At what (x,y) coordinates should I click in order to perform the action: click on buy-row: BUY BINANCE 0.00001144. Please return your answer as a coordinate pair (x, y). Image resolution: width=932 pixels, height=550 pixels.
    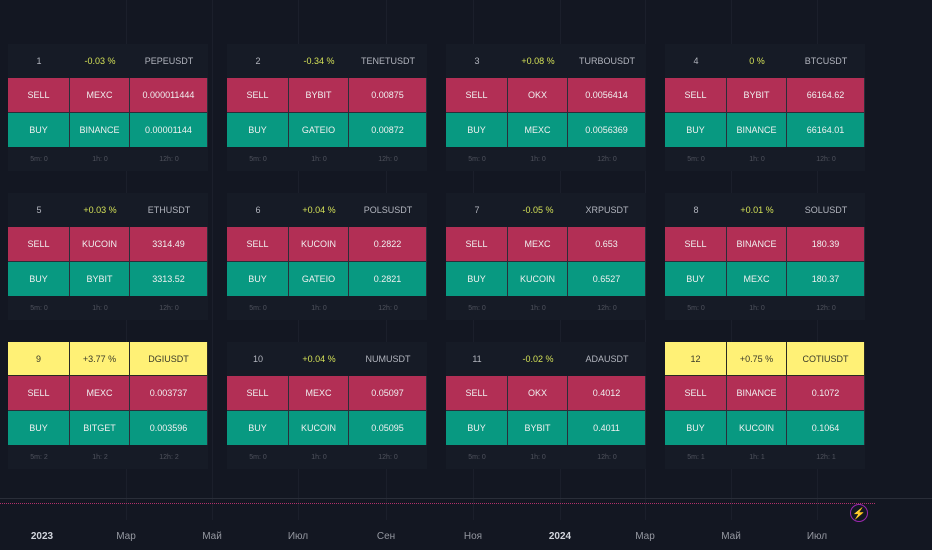
    Looking at the image, I should click on (108, 130).